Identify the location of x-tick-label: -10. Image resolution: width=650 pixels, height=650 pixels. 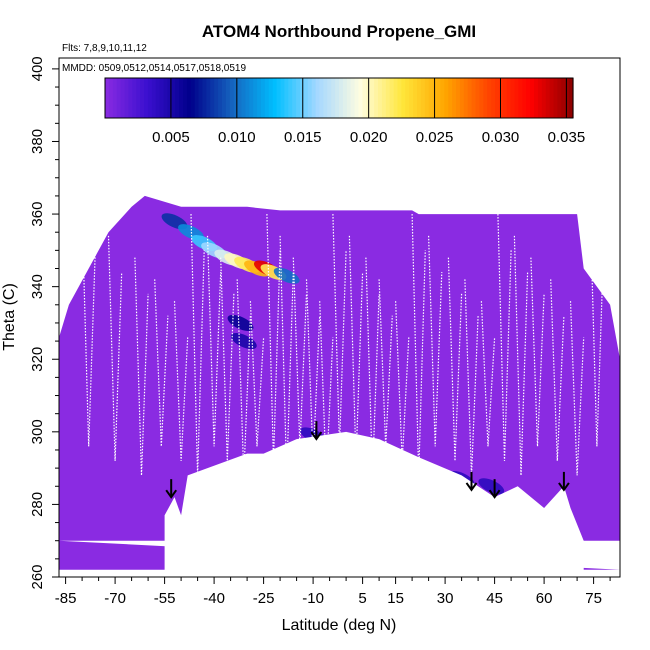
(313, 598).